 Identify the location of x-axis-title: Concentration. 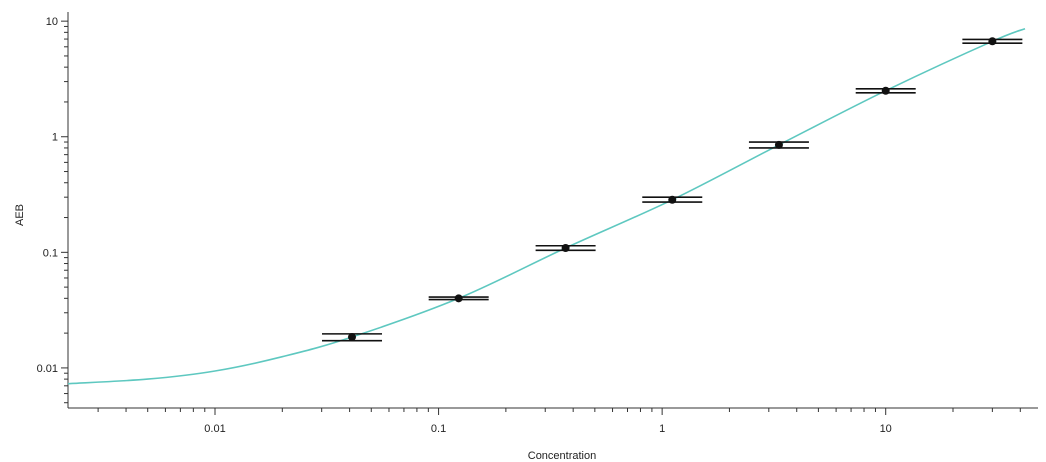
(562, 456).